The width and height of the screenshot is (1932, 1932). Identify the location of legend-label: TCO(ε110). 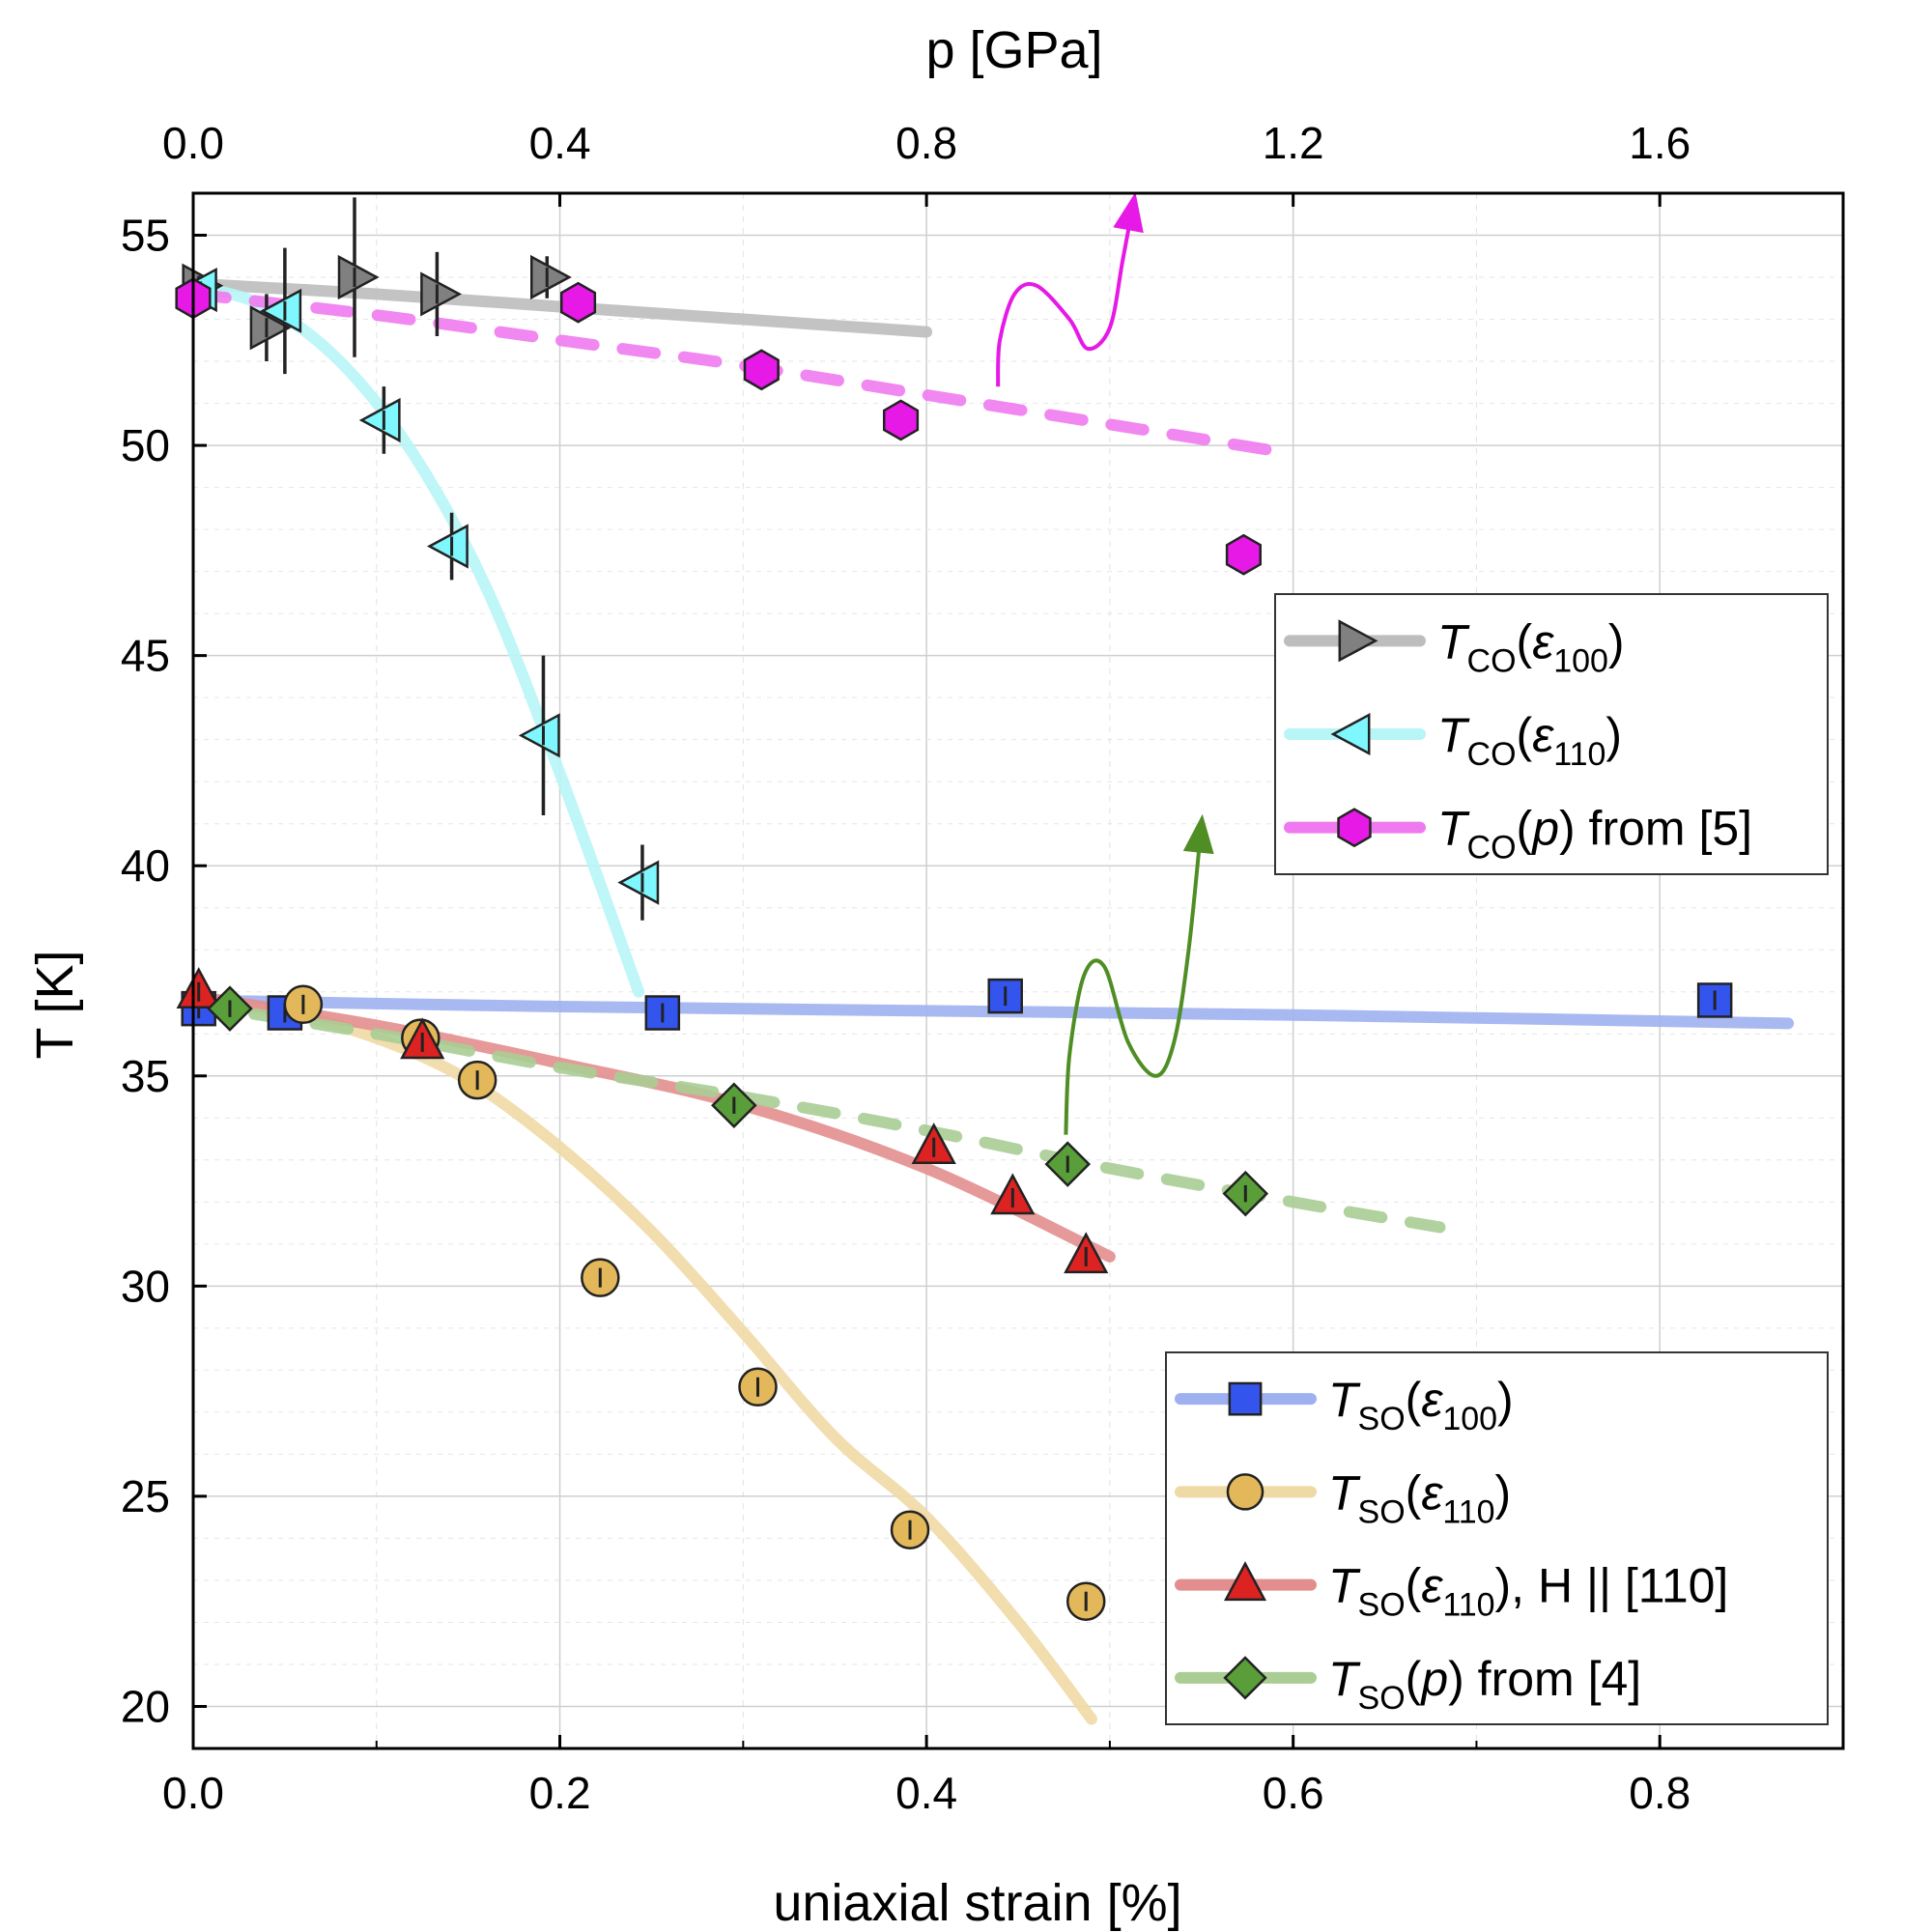
(1529, 740).